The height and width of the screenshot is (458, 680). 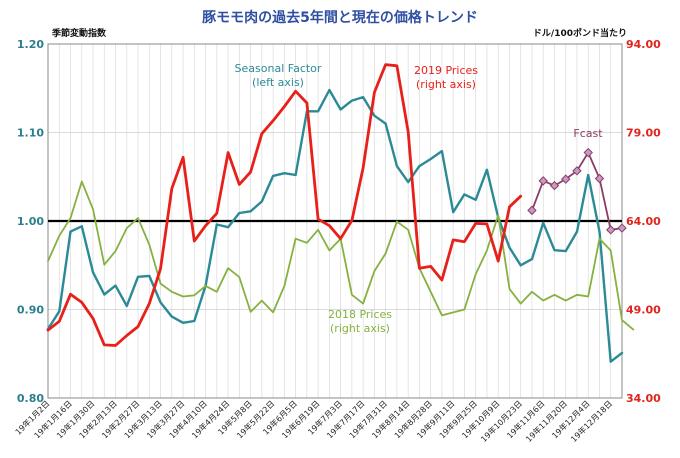 What do you see at coordinates (643, 44) in the screenshot?
I see `right-tick-label: 94.00` at bounding box center [643, 44].